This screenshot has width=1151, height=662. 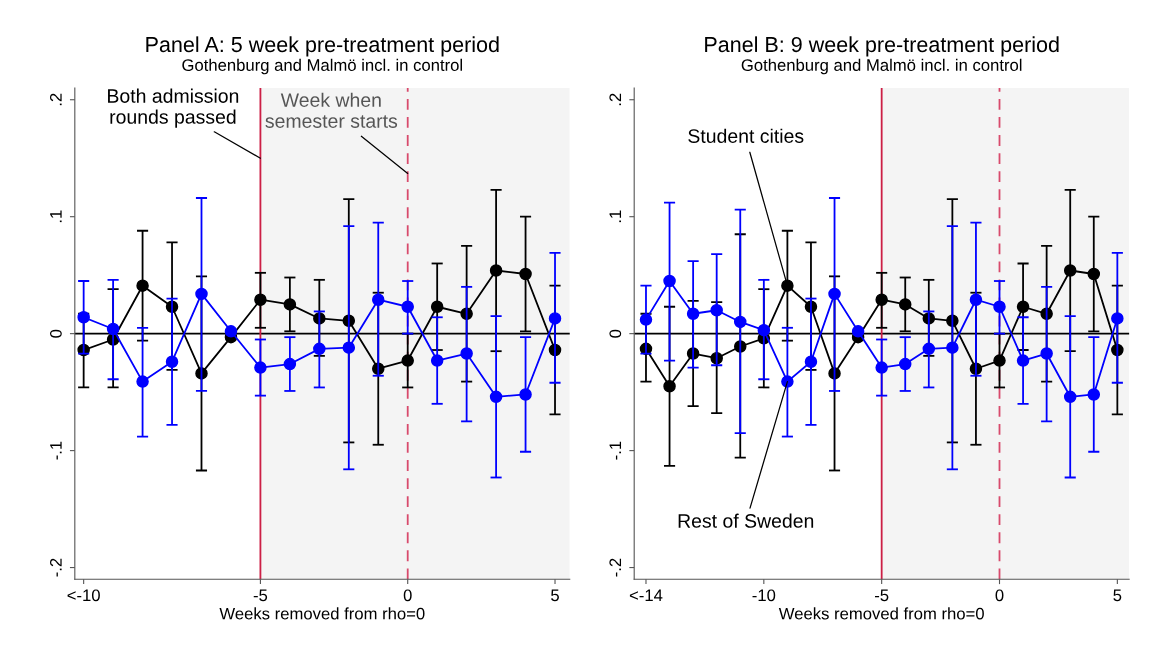 I want to click on annotation: Both admission rounds passed, so click(x=173, y=108).